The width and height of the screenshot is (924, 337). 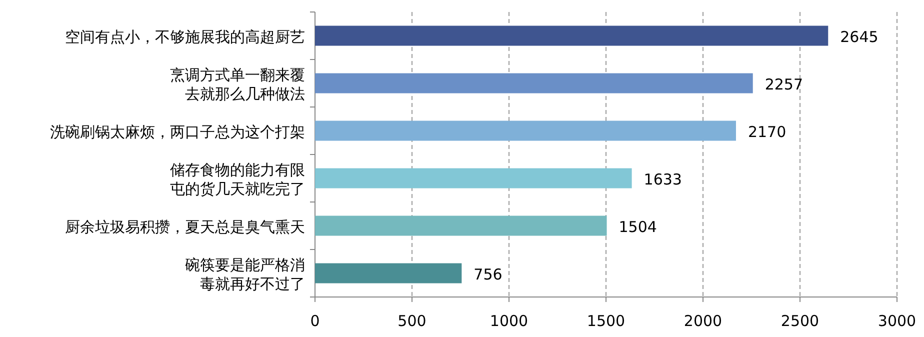 What do you see at coordinates (488, 274) in the screenshot?
I see `data-label: 756` at bounding box center [488, 274].